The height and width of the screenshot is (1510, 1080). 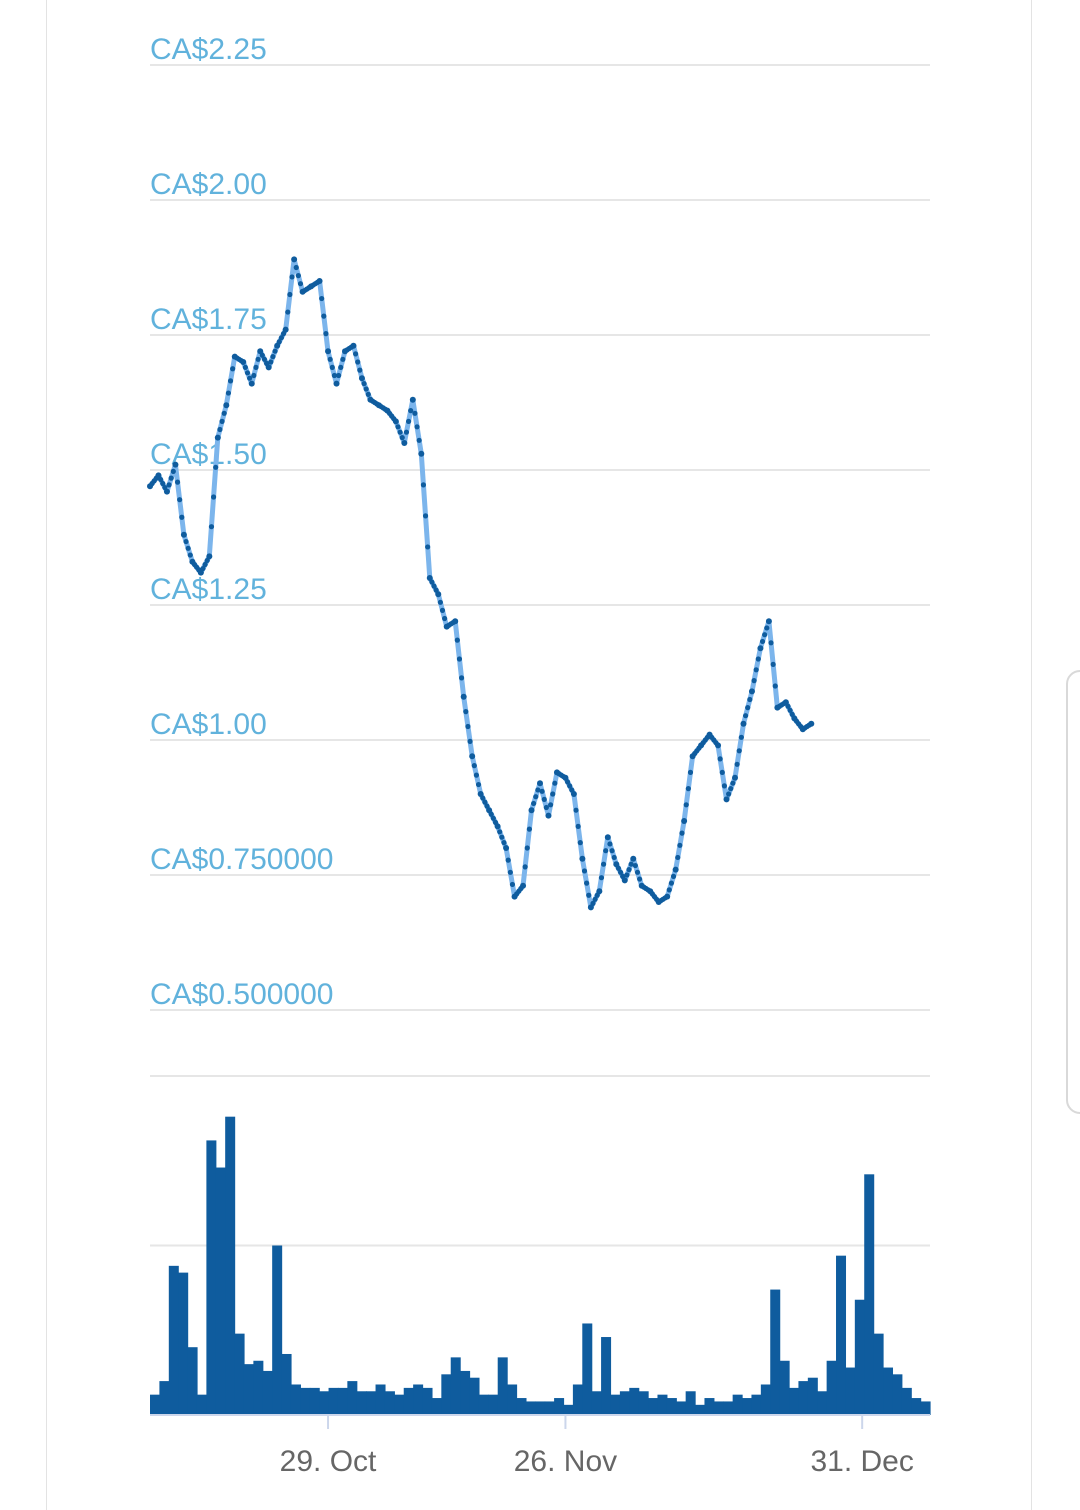 What do you see at coordinates (242, 994) in the screenshot?
I see `y-tick-label: CA$0.500000` at bounding box center [242, 994].